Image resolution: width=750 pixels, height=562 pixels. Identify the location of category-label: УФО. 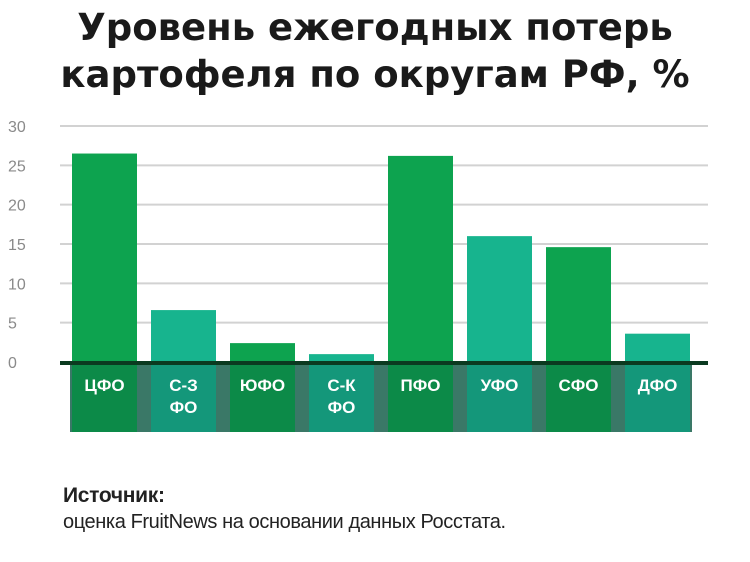
(500, 385).